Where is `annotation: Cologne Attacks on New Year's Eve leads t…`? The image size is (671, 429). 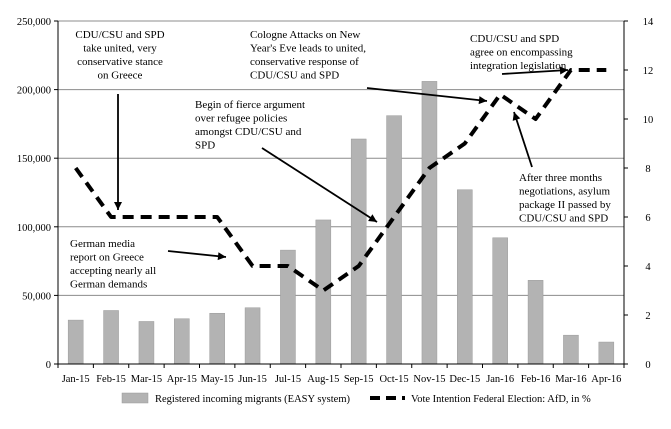
annotation: Cologne Attacks on New Year's Eve leads t… is located at coordinates (369, 67).